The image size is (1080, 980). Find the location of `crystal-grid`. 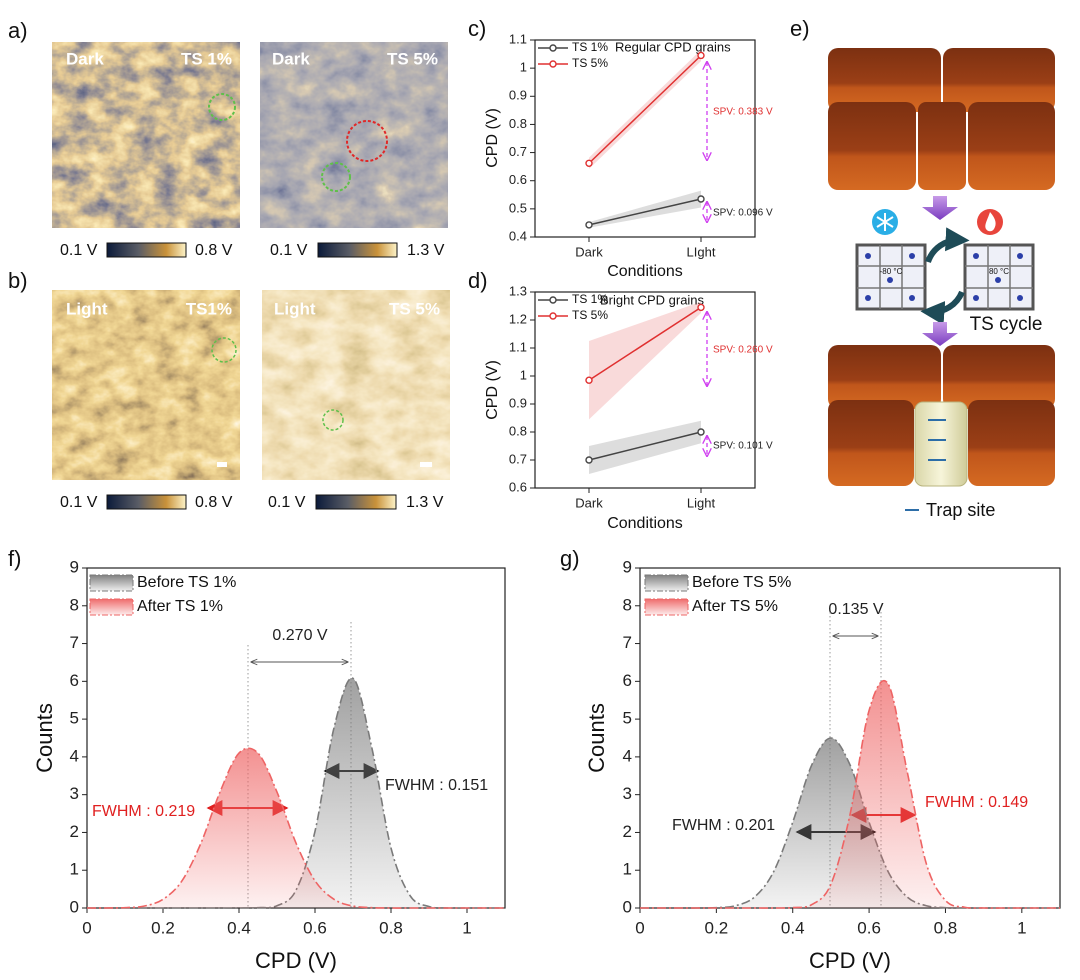

crystal-grid is located at coordinates (891, 277).